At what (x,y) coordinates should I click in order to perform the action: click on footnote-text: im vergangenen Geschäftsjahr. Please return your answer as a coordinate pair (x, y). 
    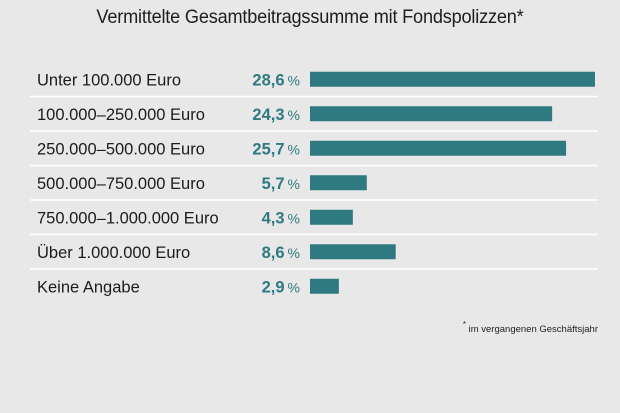
    Looking at the image, I should click on (533, 330).